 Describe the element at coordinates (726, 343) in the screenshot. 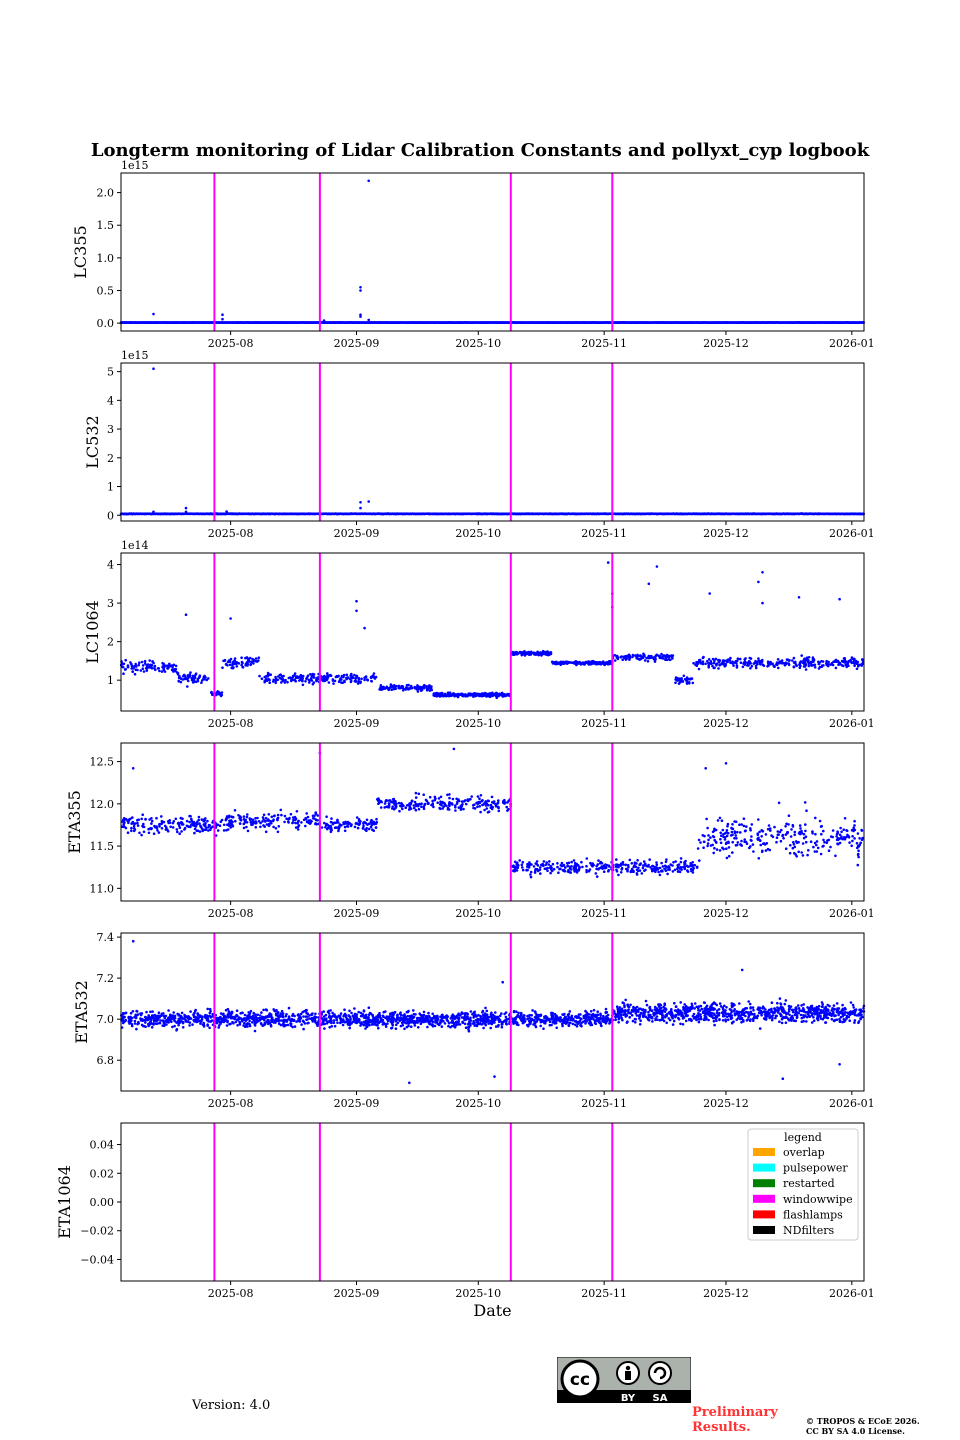

I see `x-tick-label: 2025-12` at that location.